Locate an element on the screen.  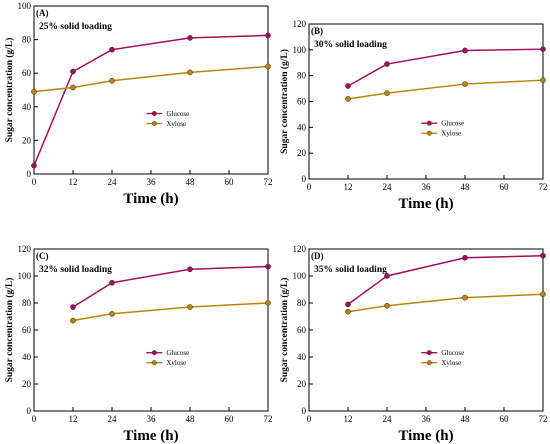
panel-title: 30% solid loading is located at coordinates (350, 45).